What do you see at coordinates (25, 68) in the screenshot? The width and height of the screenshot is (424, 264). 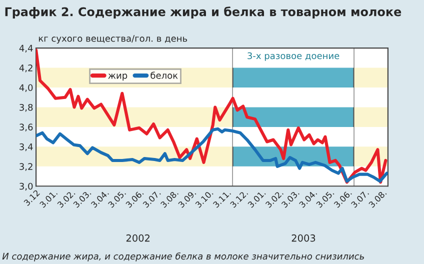 I see `y-tick-label: 4,2` at bounding box center [25, 68].